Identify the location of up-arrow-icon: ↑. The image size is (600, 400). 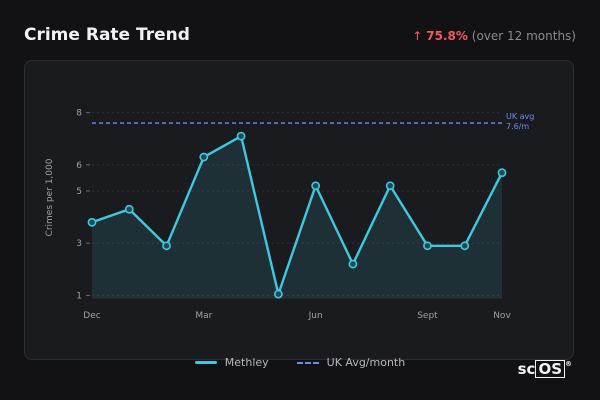
(417, 36).